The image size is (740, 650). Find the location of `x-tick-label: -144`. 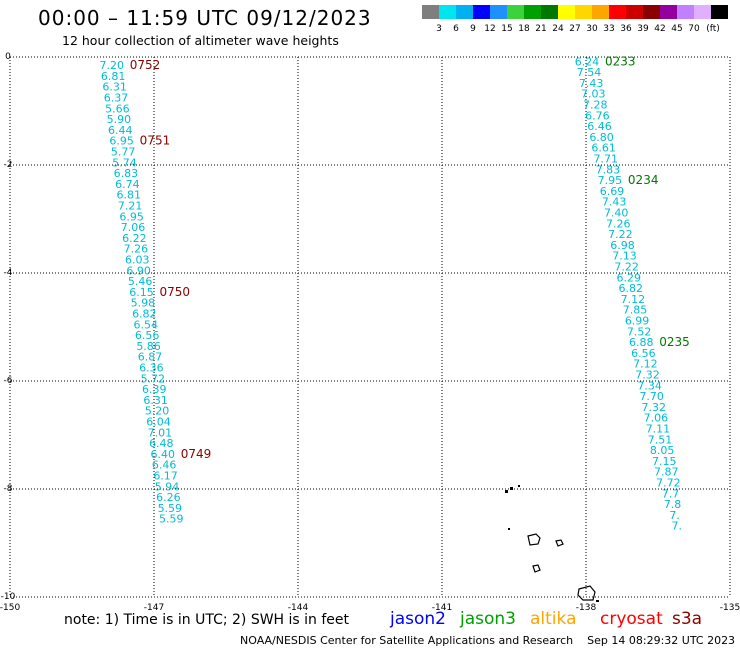

x-tick-label: -144 is located at coordinates (298, 608).